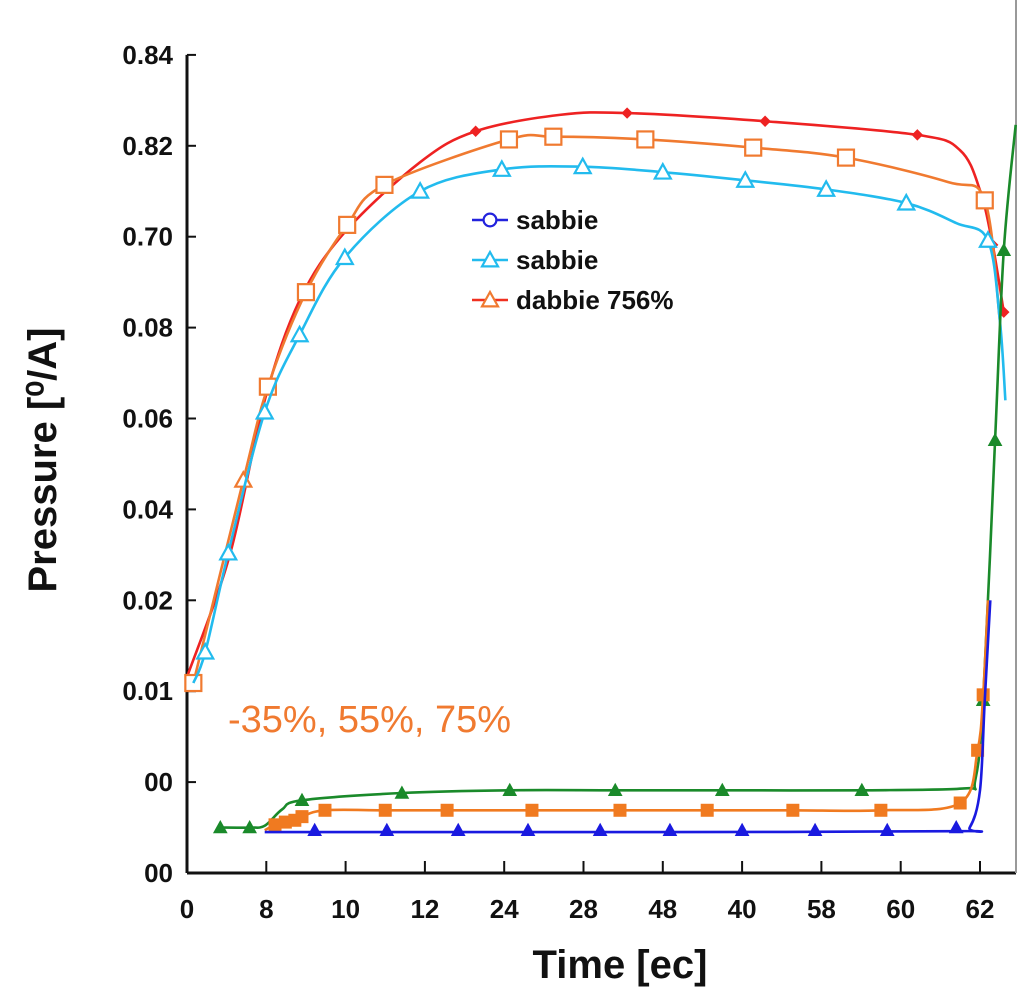 Image resolution: width=1024 pixels, height=994 pixels. I want to click on y-tick-label: 0.02, so click(147, 600).